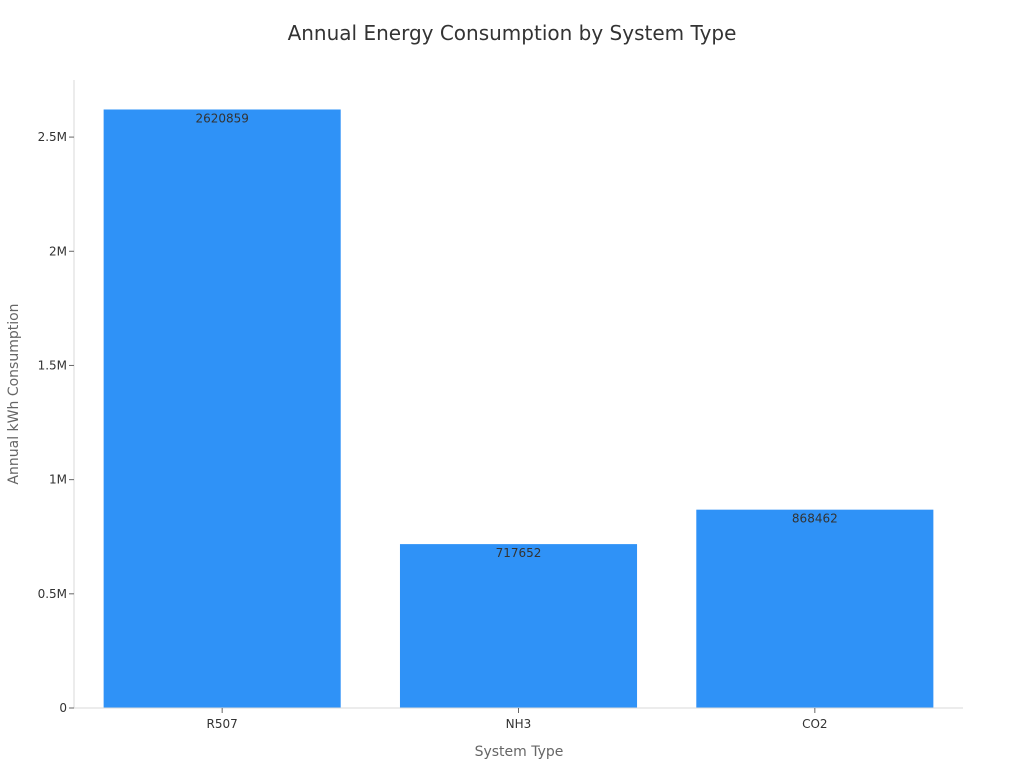  I want to click on bar-nh3, so click(518, 626).